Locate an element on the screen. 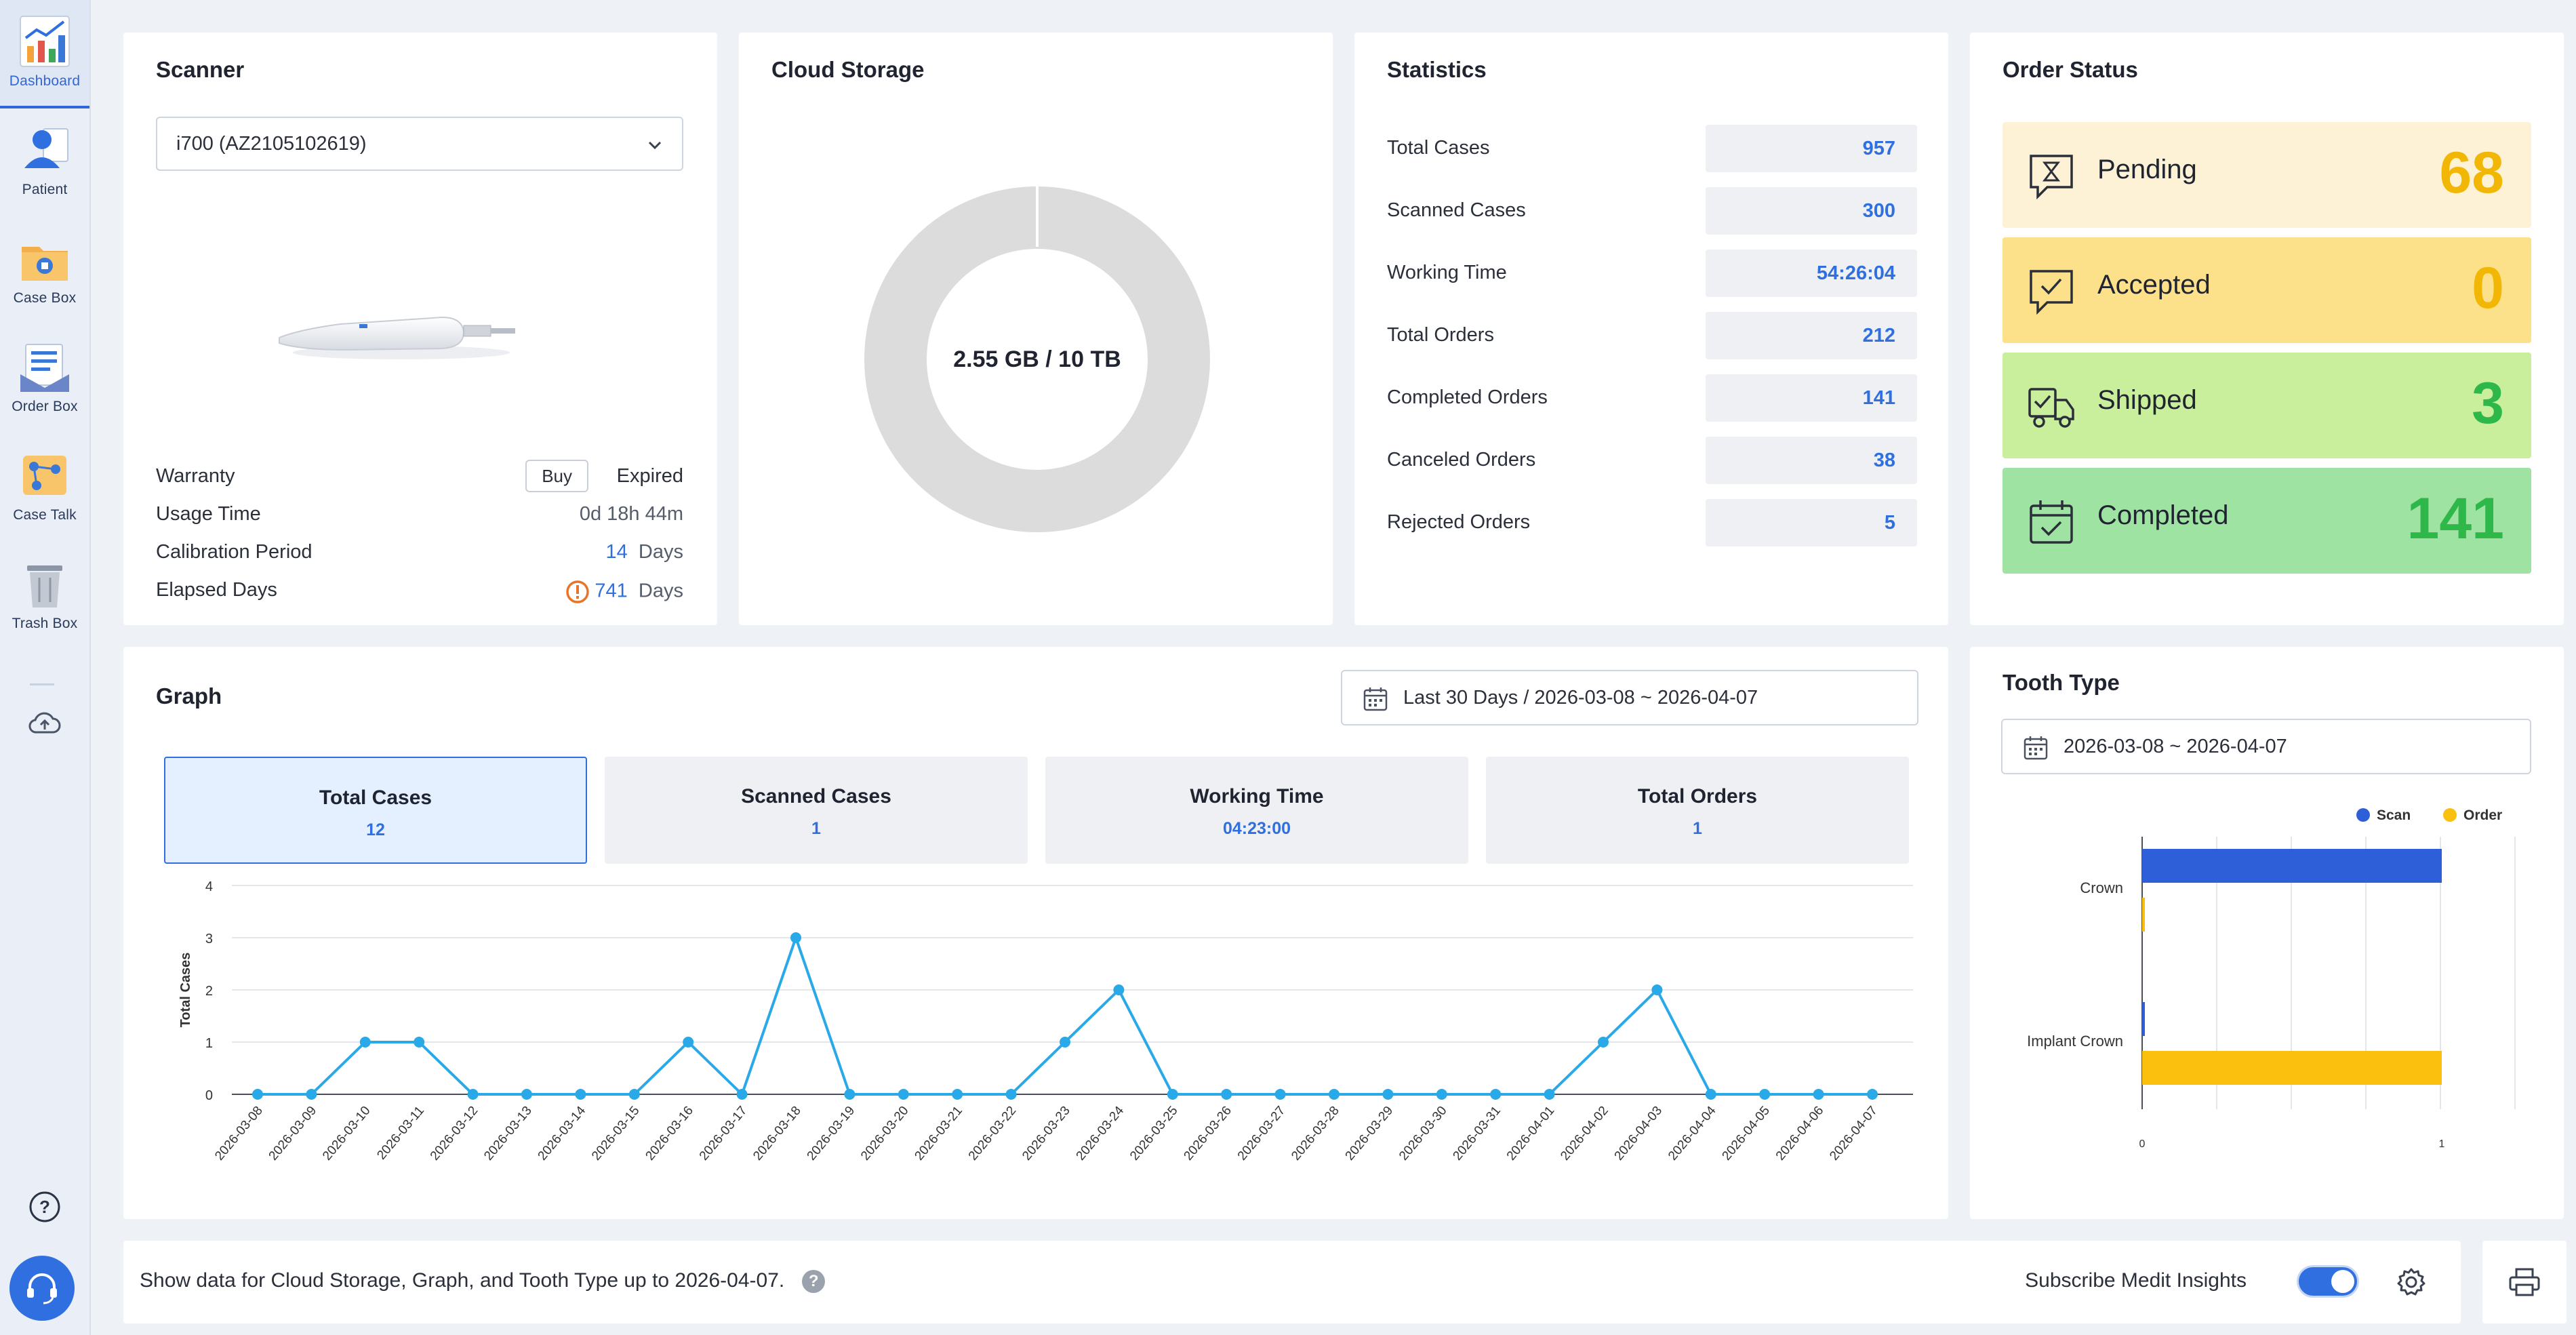  x-tick-label: 2026-03-14 is located at coordinates (562, 1133).